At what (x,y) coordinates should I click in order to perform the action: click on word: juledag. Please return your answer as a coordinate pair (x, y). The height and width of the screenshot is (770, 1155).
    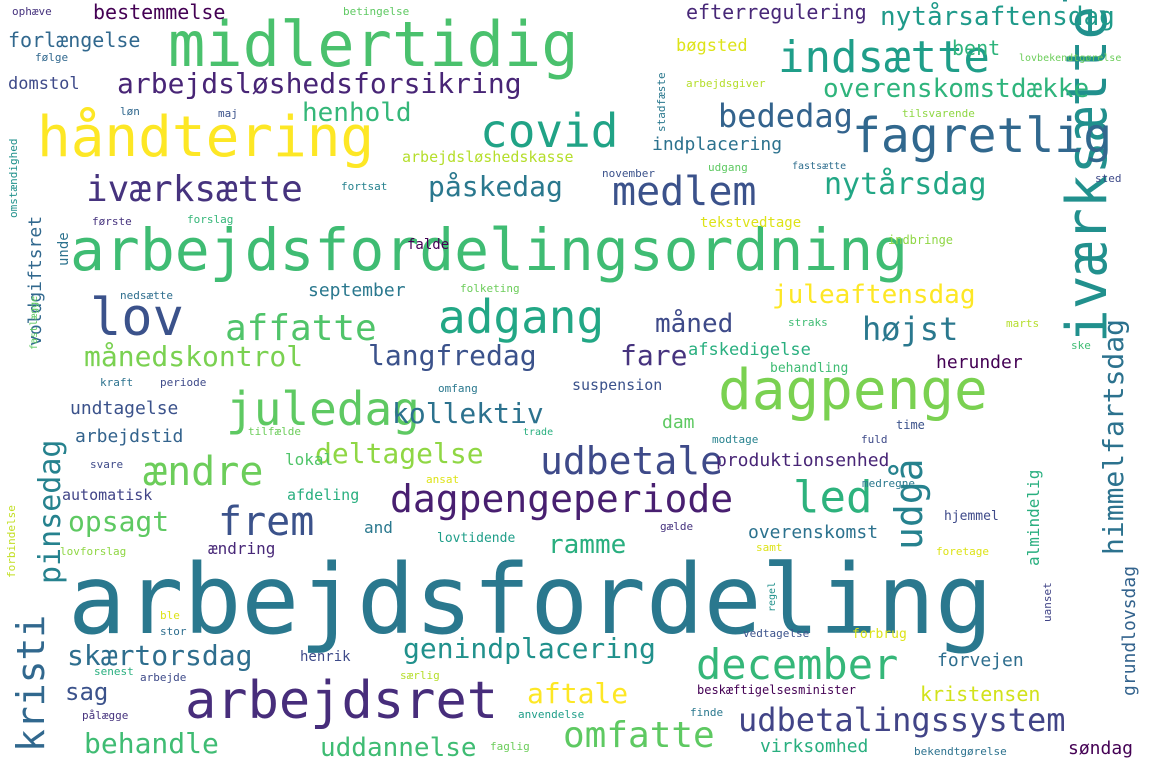
    Looking at the image, I should click on (323, 409).